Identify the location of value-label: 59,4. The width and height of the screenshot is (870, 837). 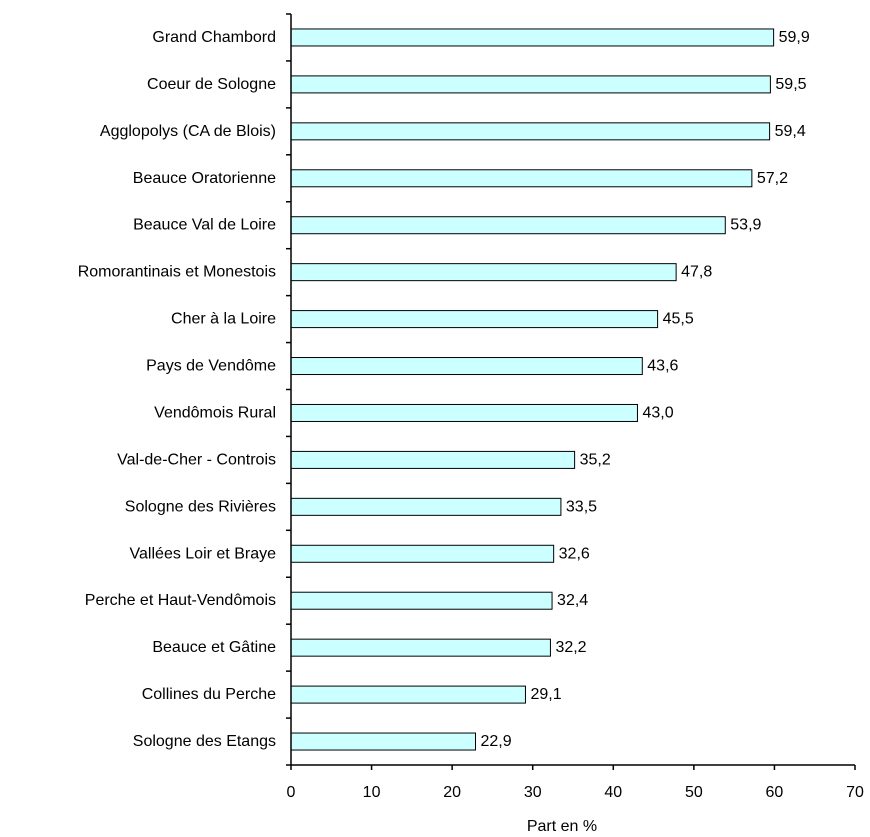
(790, 131).